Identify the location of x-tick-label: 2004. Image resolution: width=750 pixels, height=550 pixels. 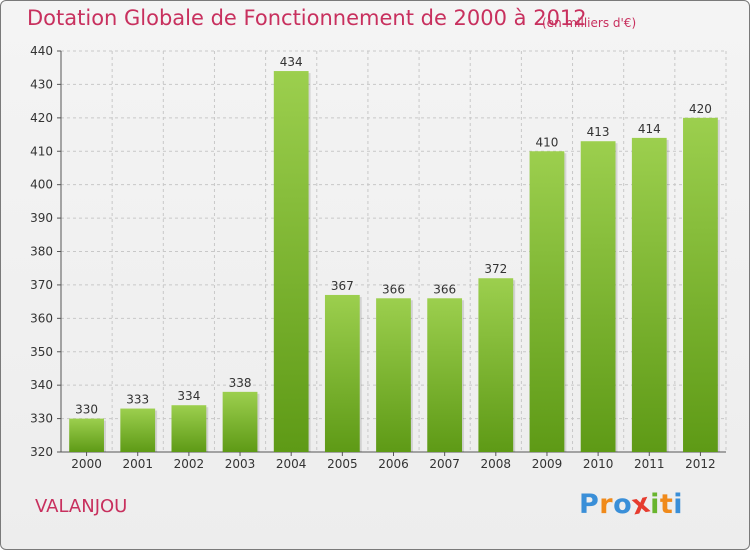
(291, 464).